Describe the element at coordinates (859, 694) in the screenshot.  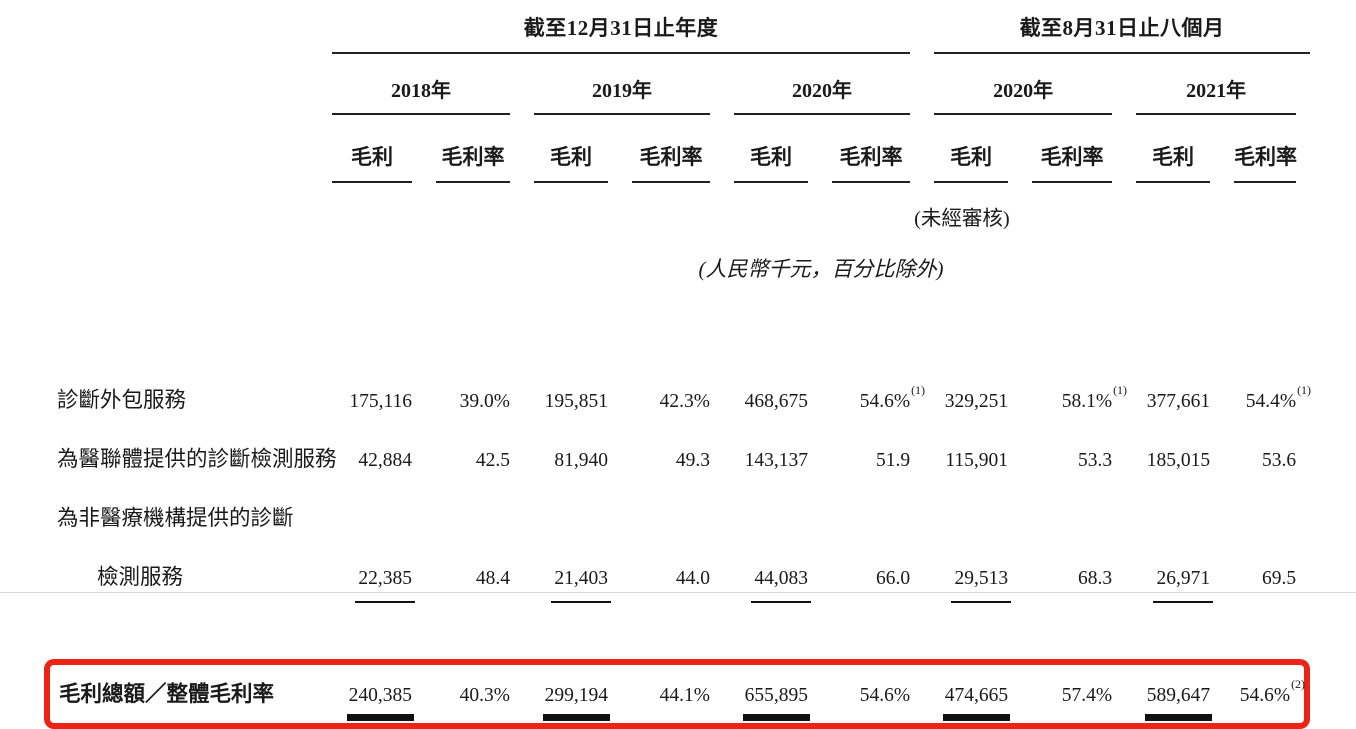
I see `total-cell-gm-2020: 54.6%` at that location.